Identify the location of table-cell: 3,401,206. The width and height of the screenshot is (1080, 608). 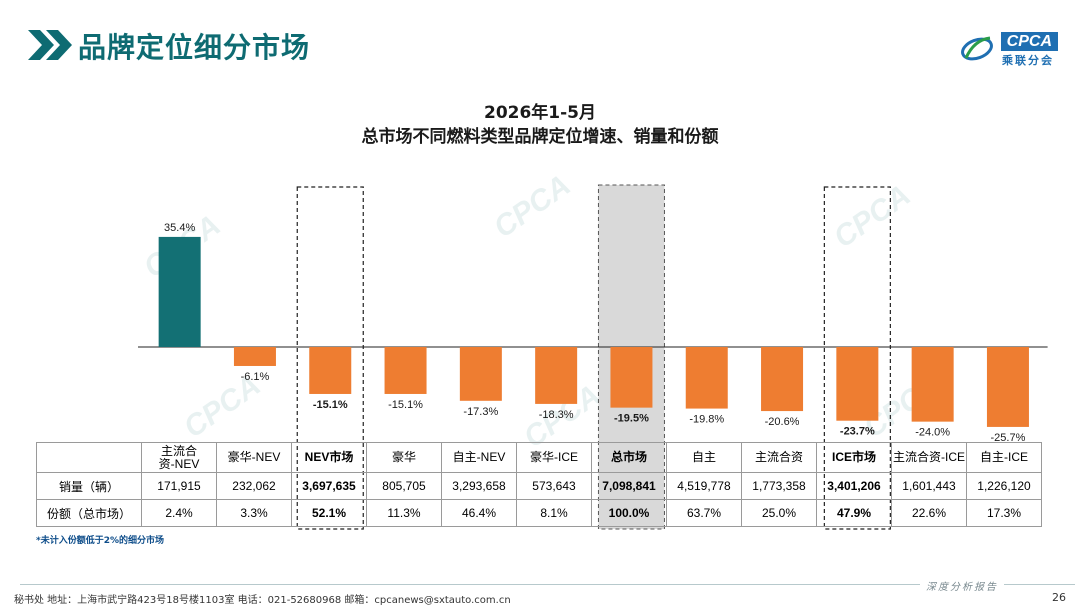
(854, 486).